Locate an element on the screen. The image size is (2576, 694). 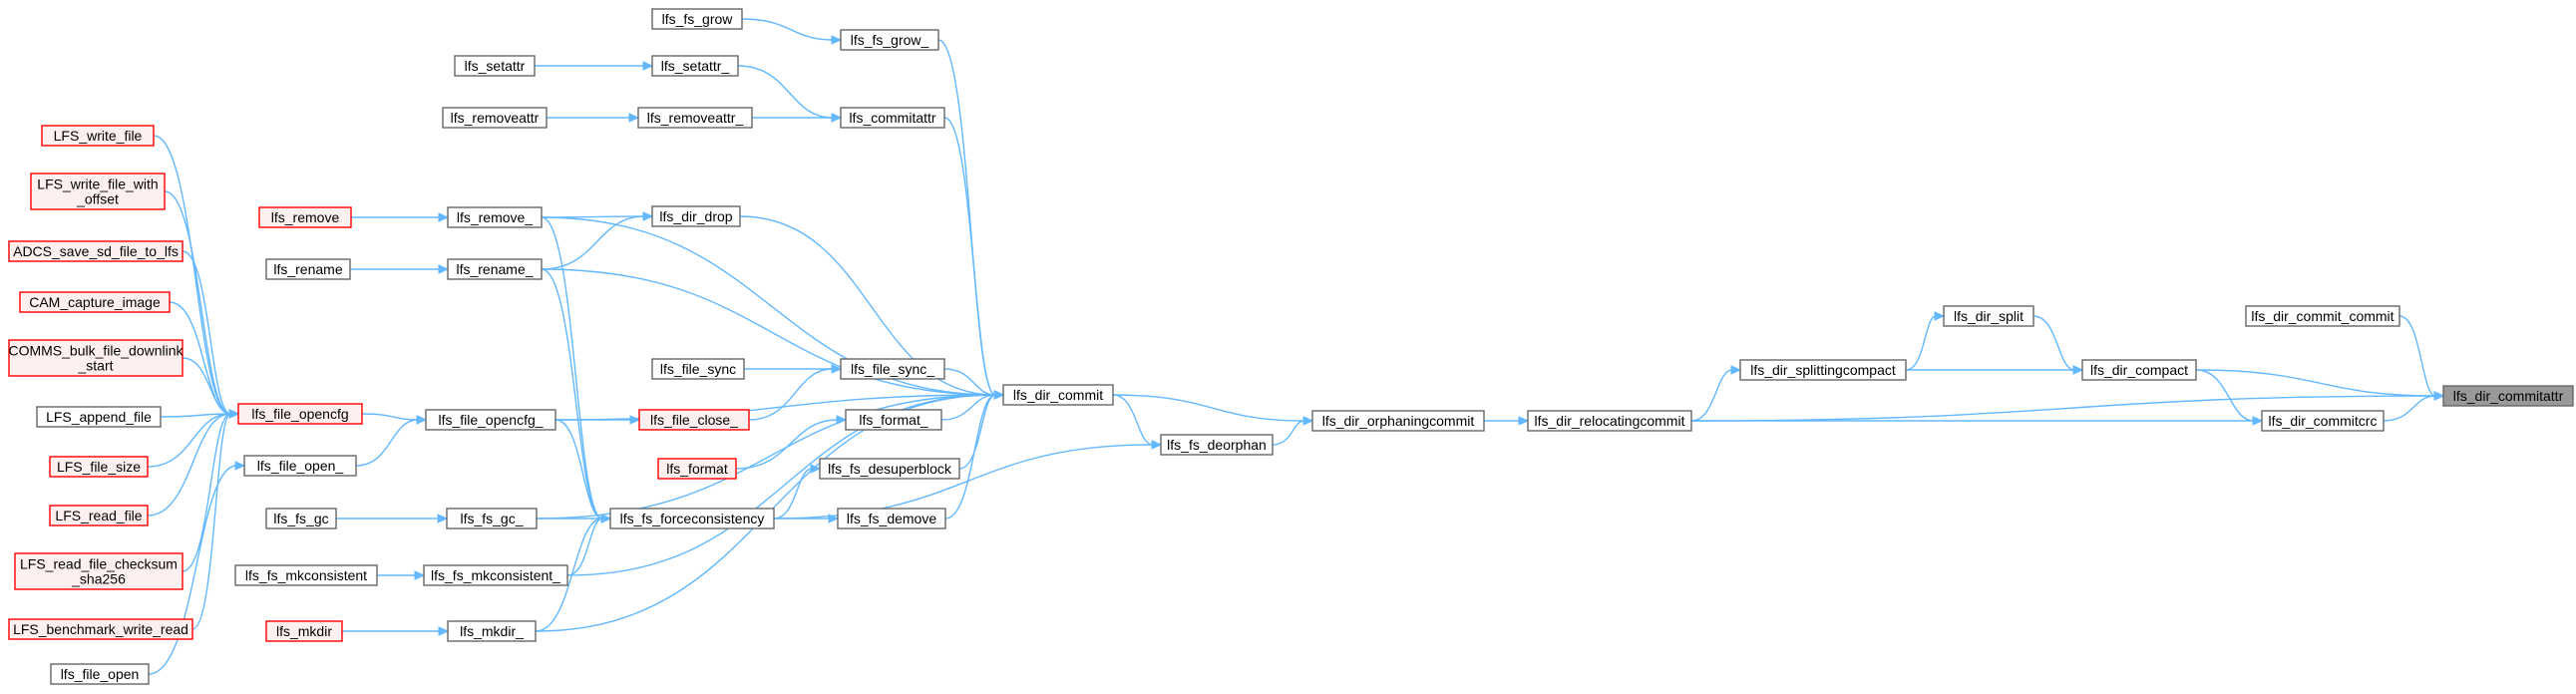
node-lfs_dir_drop: lfs_dir_drop is located at coordinates (696, 216).